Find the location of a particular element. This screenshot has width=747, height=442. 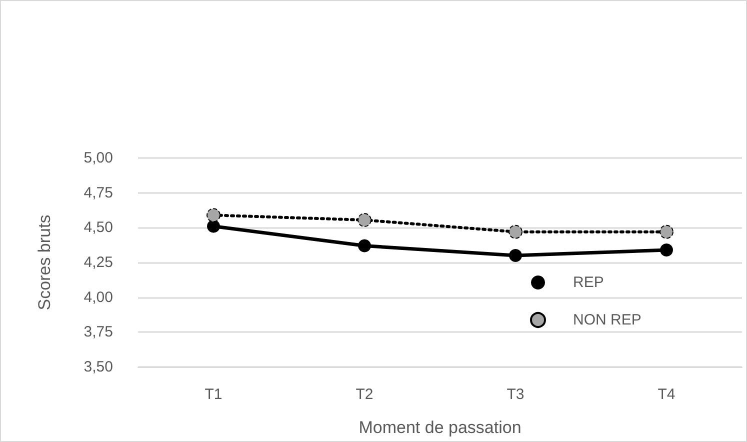

y-tick-label: 4,75 is located at coordinates (98, 193).